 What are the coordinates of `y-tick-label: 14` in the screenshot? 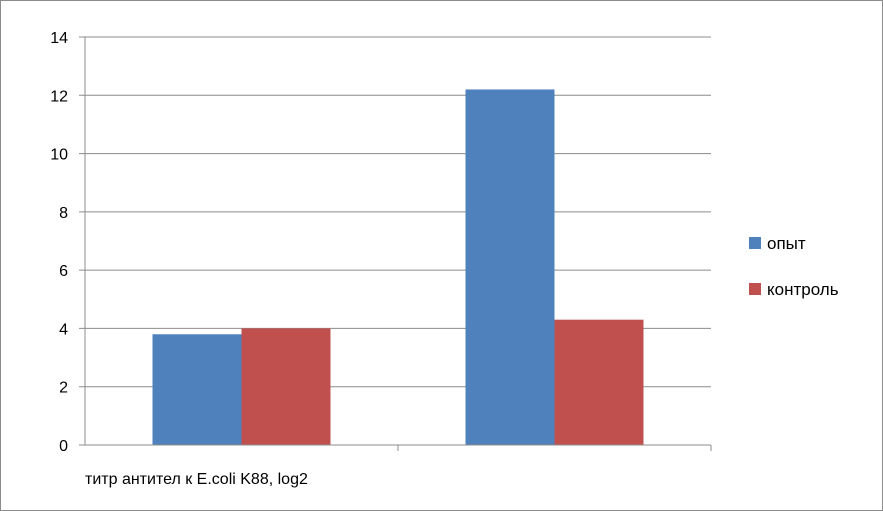 It's located at (59, 38).